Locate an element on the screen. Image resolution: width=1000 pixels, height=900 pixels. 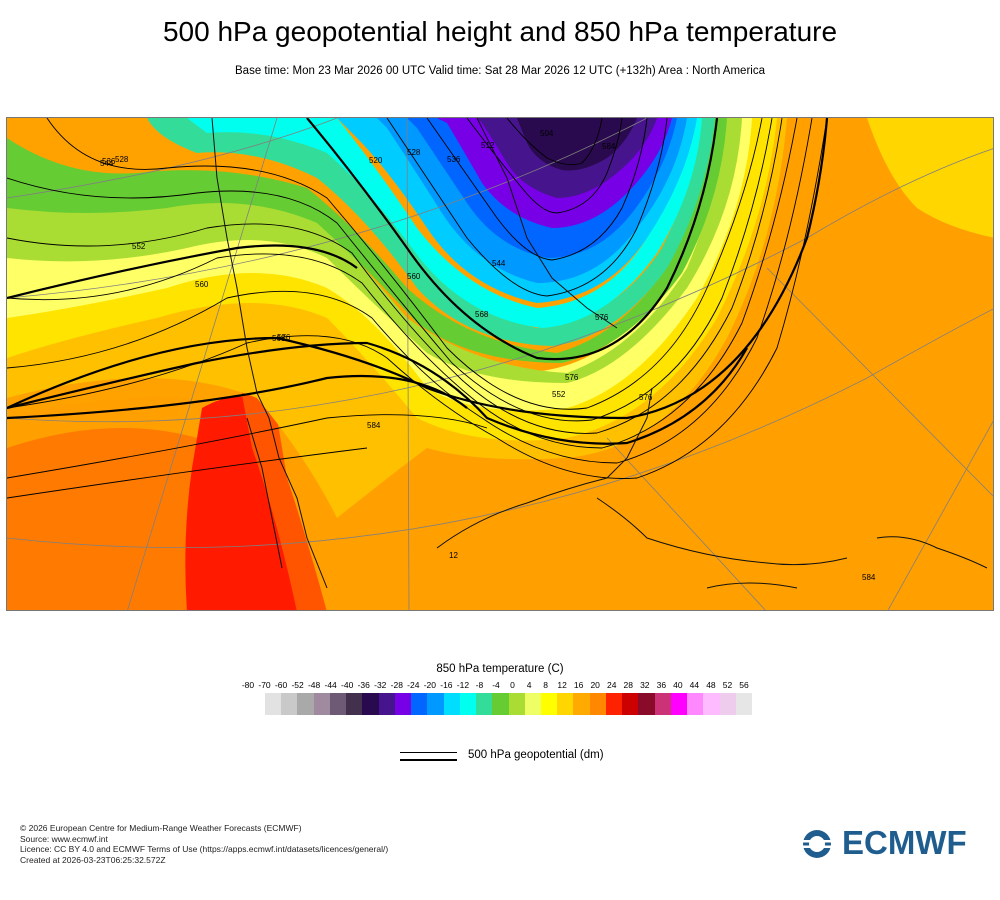
legend-tick-label: -80 is located at coordinates (248, 685).